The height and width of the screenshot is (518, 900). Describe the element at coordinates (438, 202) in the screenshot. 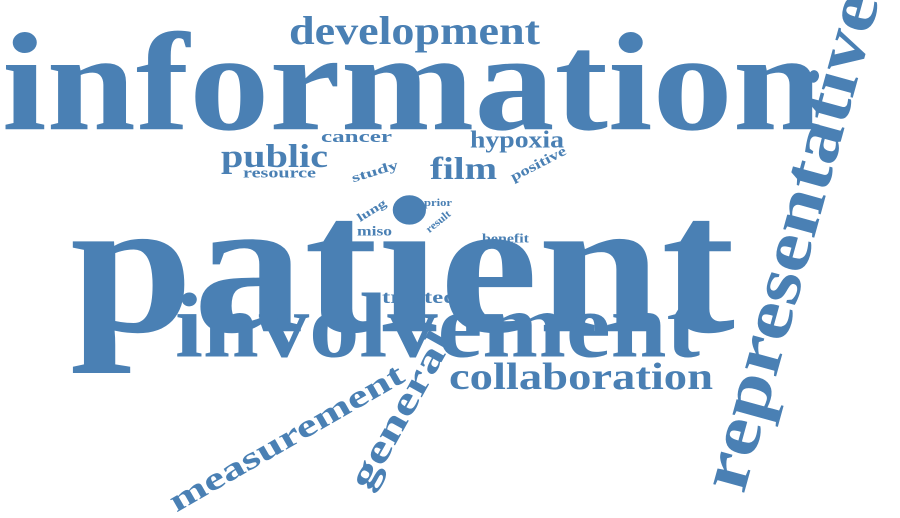

I see `word-prior: prior` at that location.